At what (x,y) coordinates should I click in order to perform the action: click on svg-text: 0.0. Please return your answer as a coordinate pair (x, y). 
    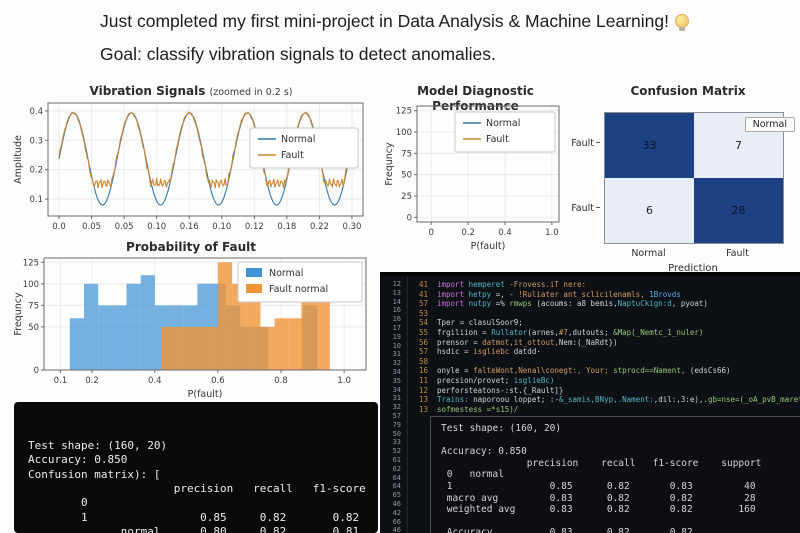
    Looking at the image, I should click on (59, 227).